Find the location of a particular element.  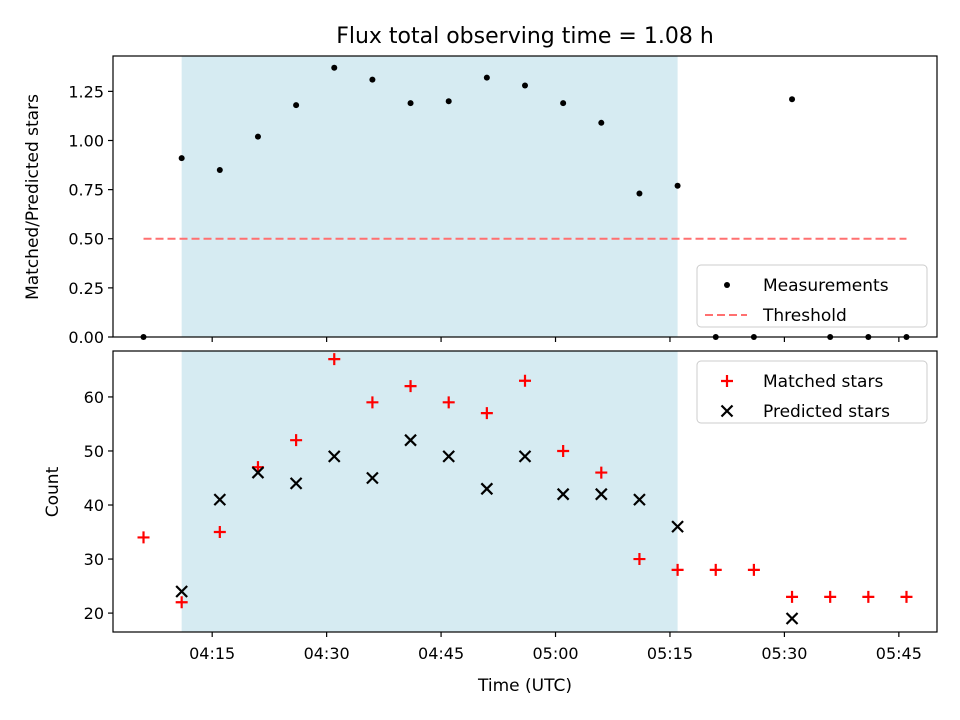

bottom-legend-predicted-stars-swatch is located at coordinates (727, 411).